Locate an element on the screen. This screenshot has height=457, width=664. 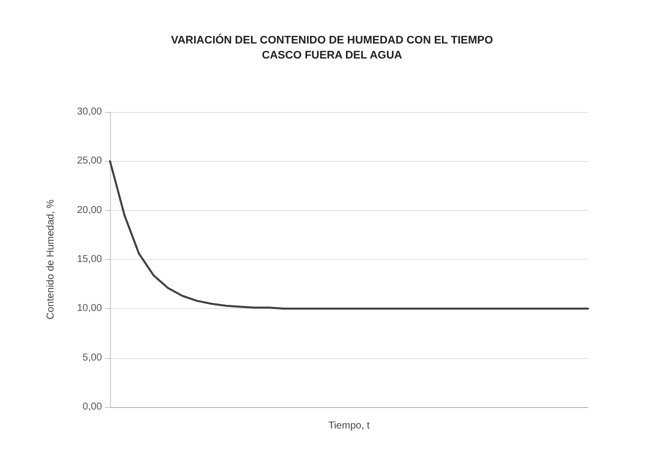
y-tick-label: 0,00 is located at coordinates (92, 407).